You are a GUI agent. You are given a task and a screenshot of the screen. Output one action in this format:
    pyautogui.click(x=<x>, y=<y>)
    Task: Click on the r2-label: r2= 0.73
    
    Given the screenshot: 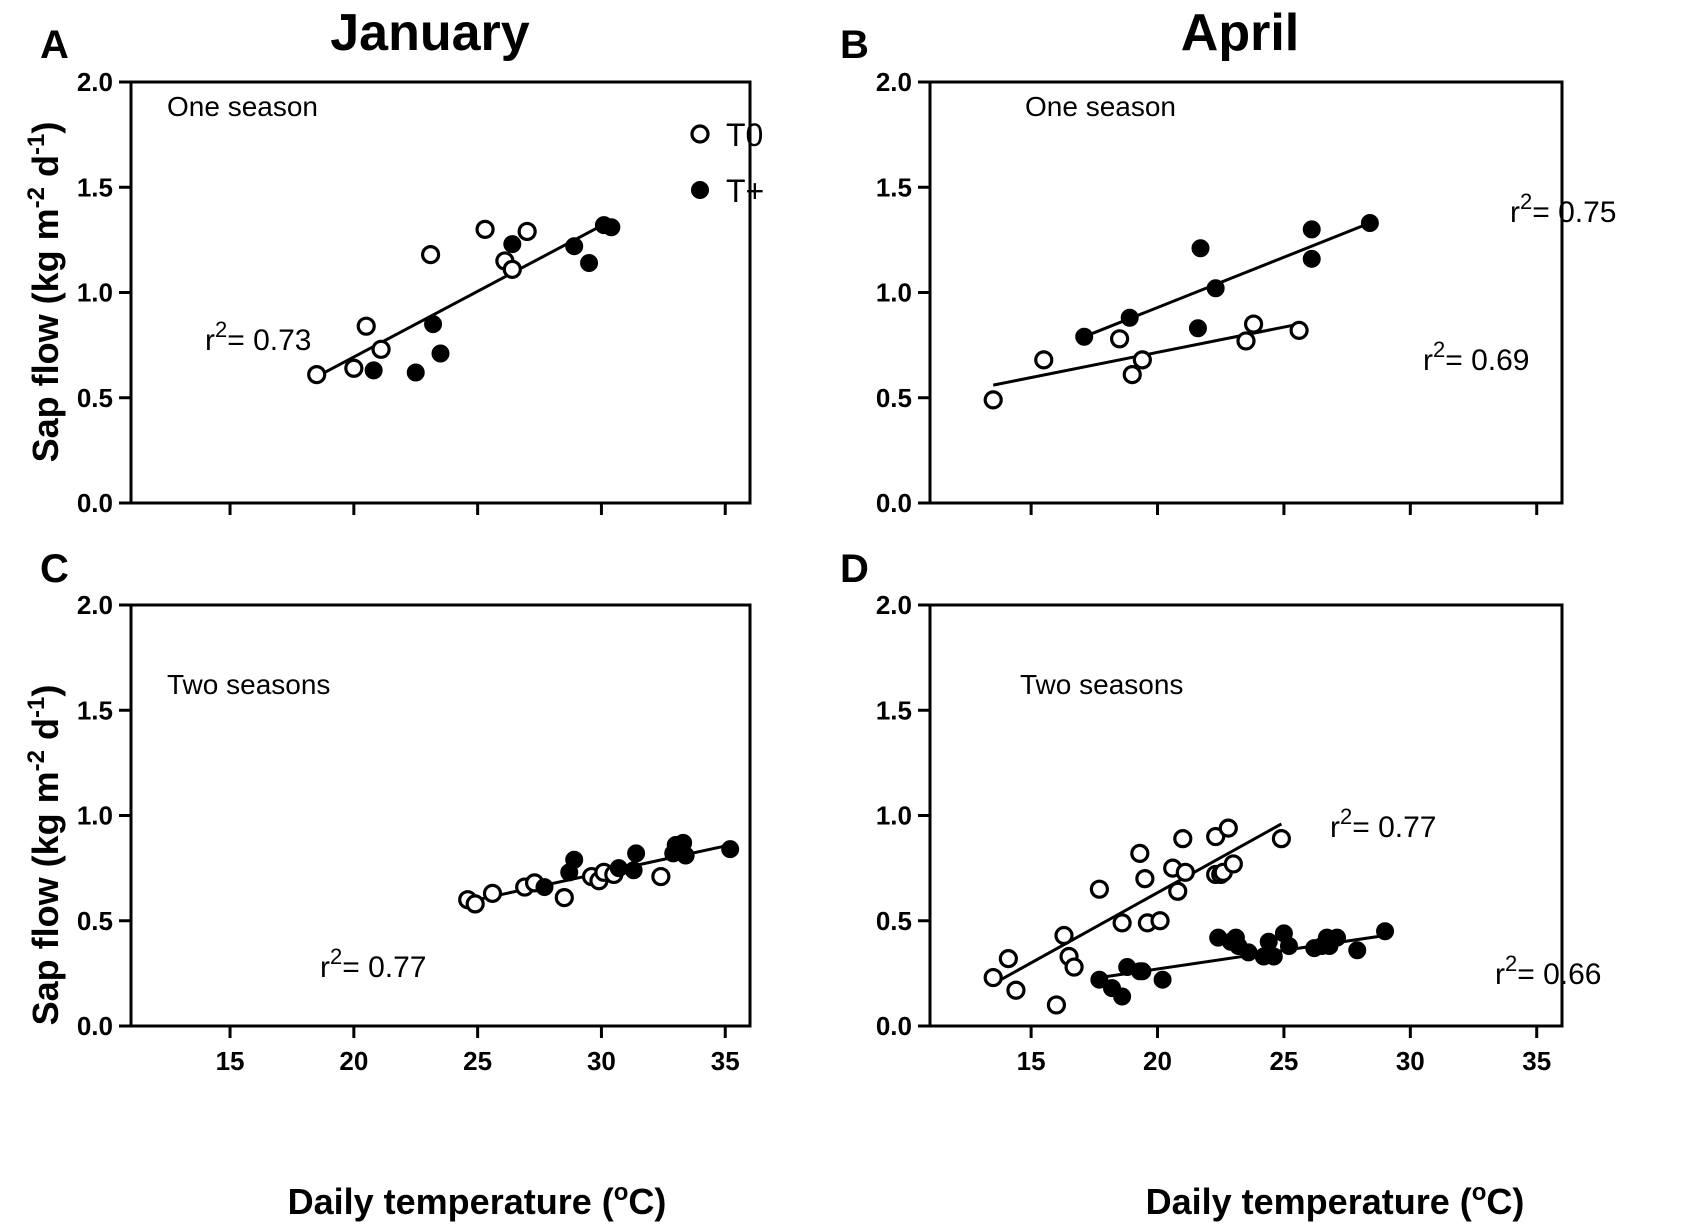 What is the action you would take?
    pyautogui.click(x=258, y=337)
    